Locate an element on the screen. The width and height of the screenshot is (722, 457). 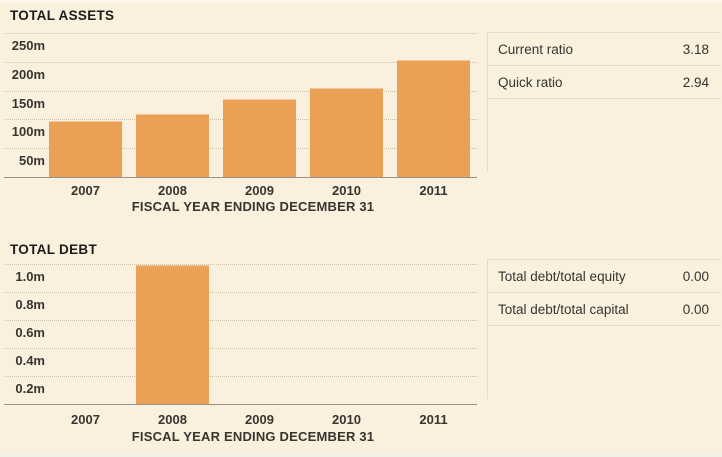
debt-equity-label: Total debt/total equity is located at coordinates (562, 276).